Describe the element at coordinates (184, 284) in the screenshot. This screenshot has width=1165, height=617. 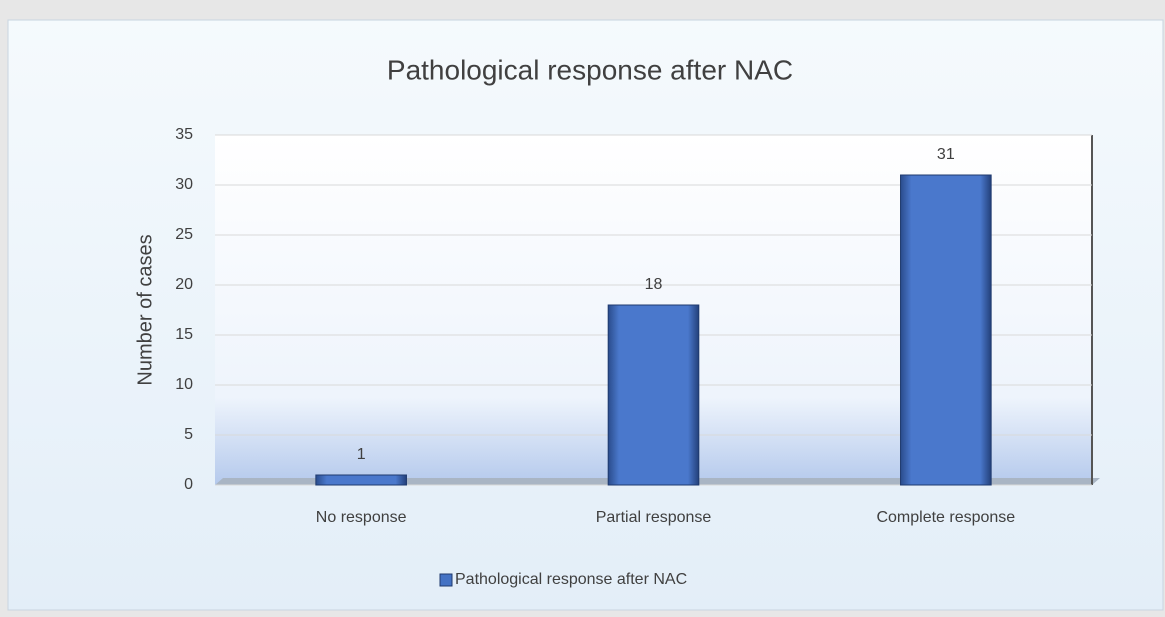
I see `y-tick-label: 20` at that location.